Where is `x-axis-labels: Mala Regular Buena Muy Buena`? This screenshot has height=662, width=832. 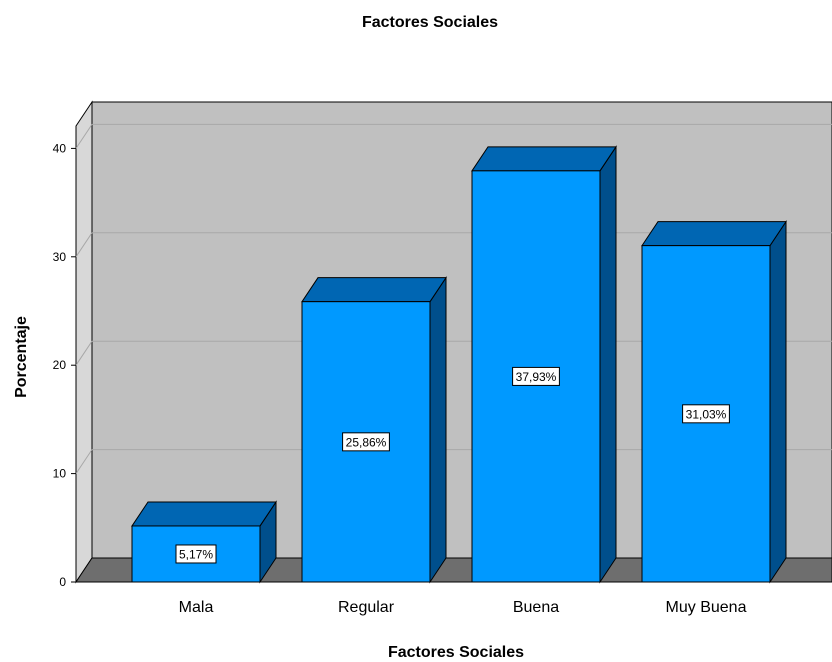 x-axis-labels: Mala Regular Buena Muy Buena is located at coordinates (463, 607).